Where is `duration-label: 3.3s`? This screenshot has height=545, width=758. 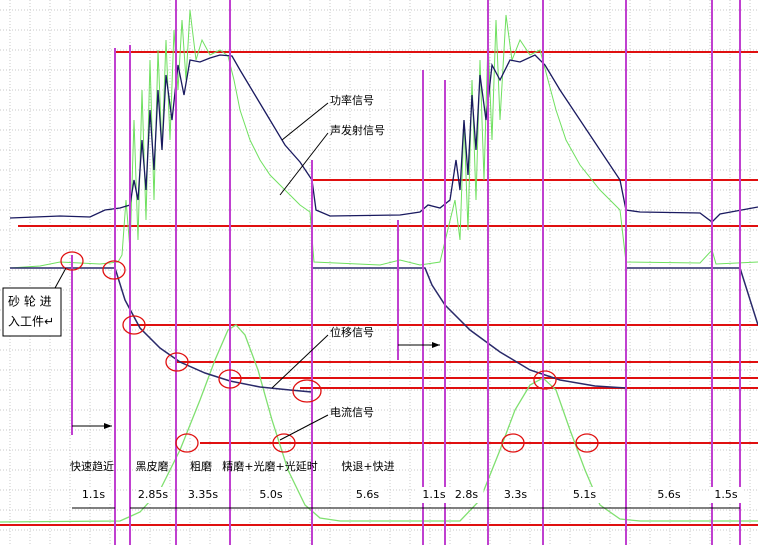 duration-label: 3.3s is located at coordinates (515, 494).